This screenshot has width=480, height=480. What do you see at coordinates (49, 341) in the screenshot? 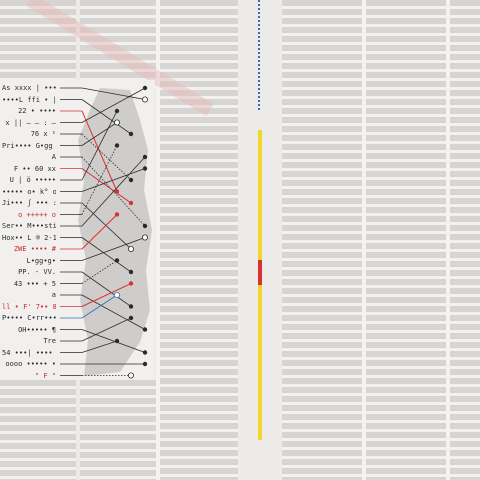
I see `legend-label: Tre` at bounding box center [49, 341].